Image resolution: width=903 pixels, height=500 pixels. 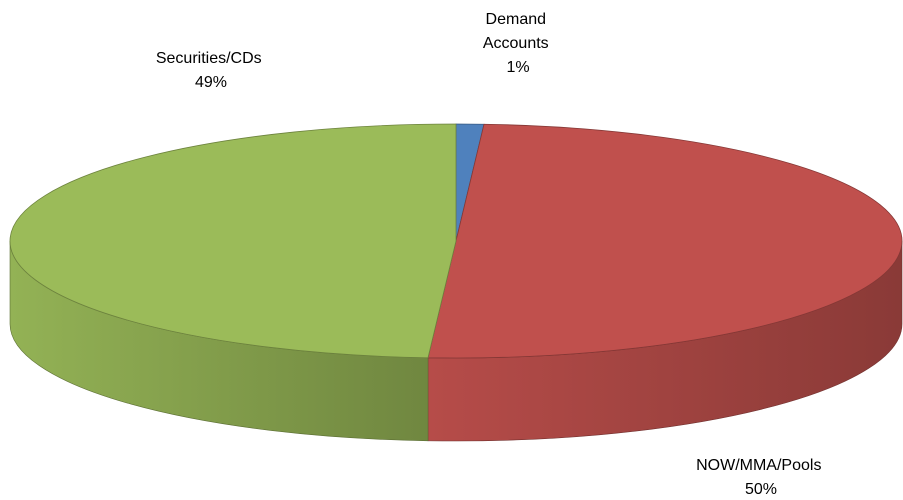 I want to click on slice-label-securities-cds: Securities/CDs 49%, so click(x=211, y=70).